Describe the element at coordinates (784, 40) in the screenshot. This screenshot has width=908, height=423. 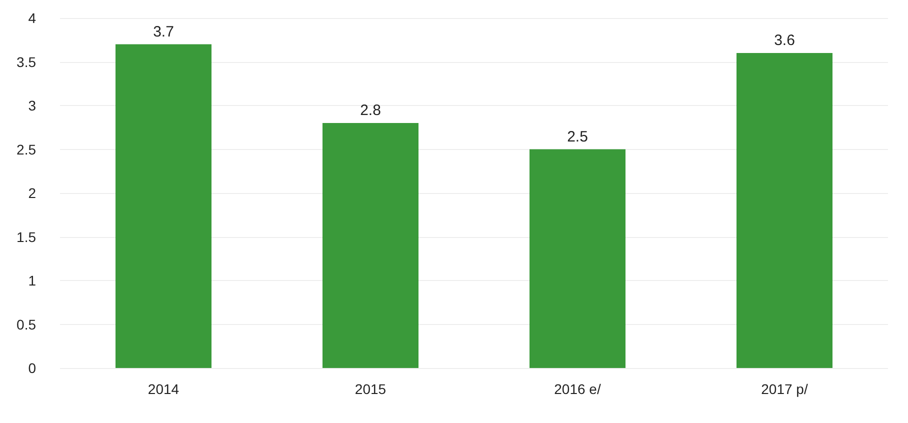
I see `data-label: 3.6` at that location.